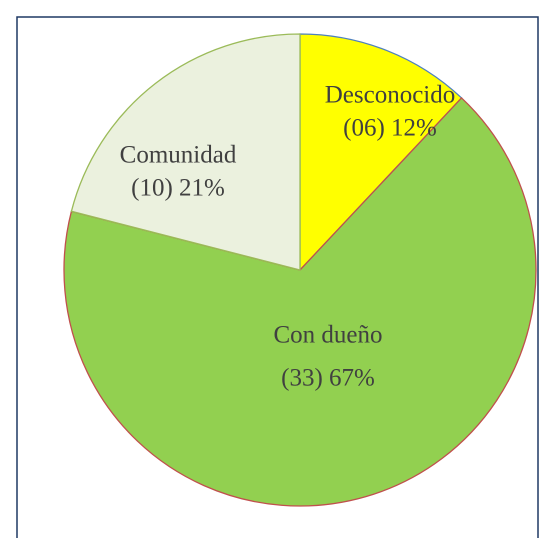  What do you see at coordinates (390, 128) in the screenshot?
I see `slice-value-label: (06) 12%` at bounding box center [390, 128].